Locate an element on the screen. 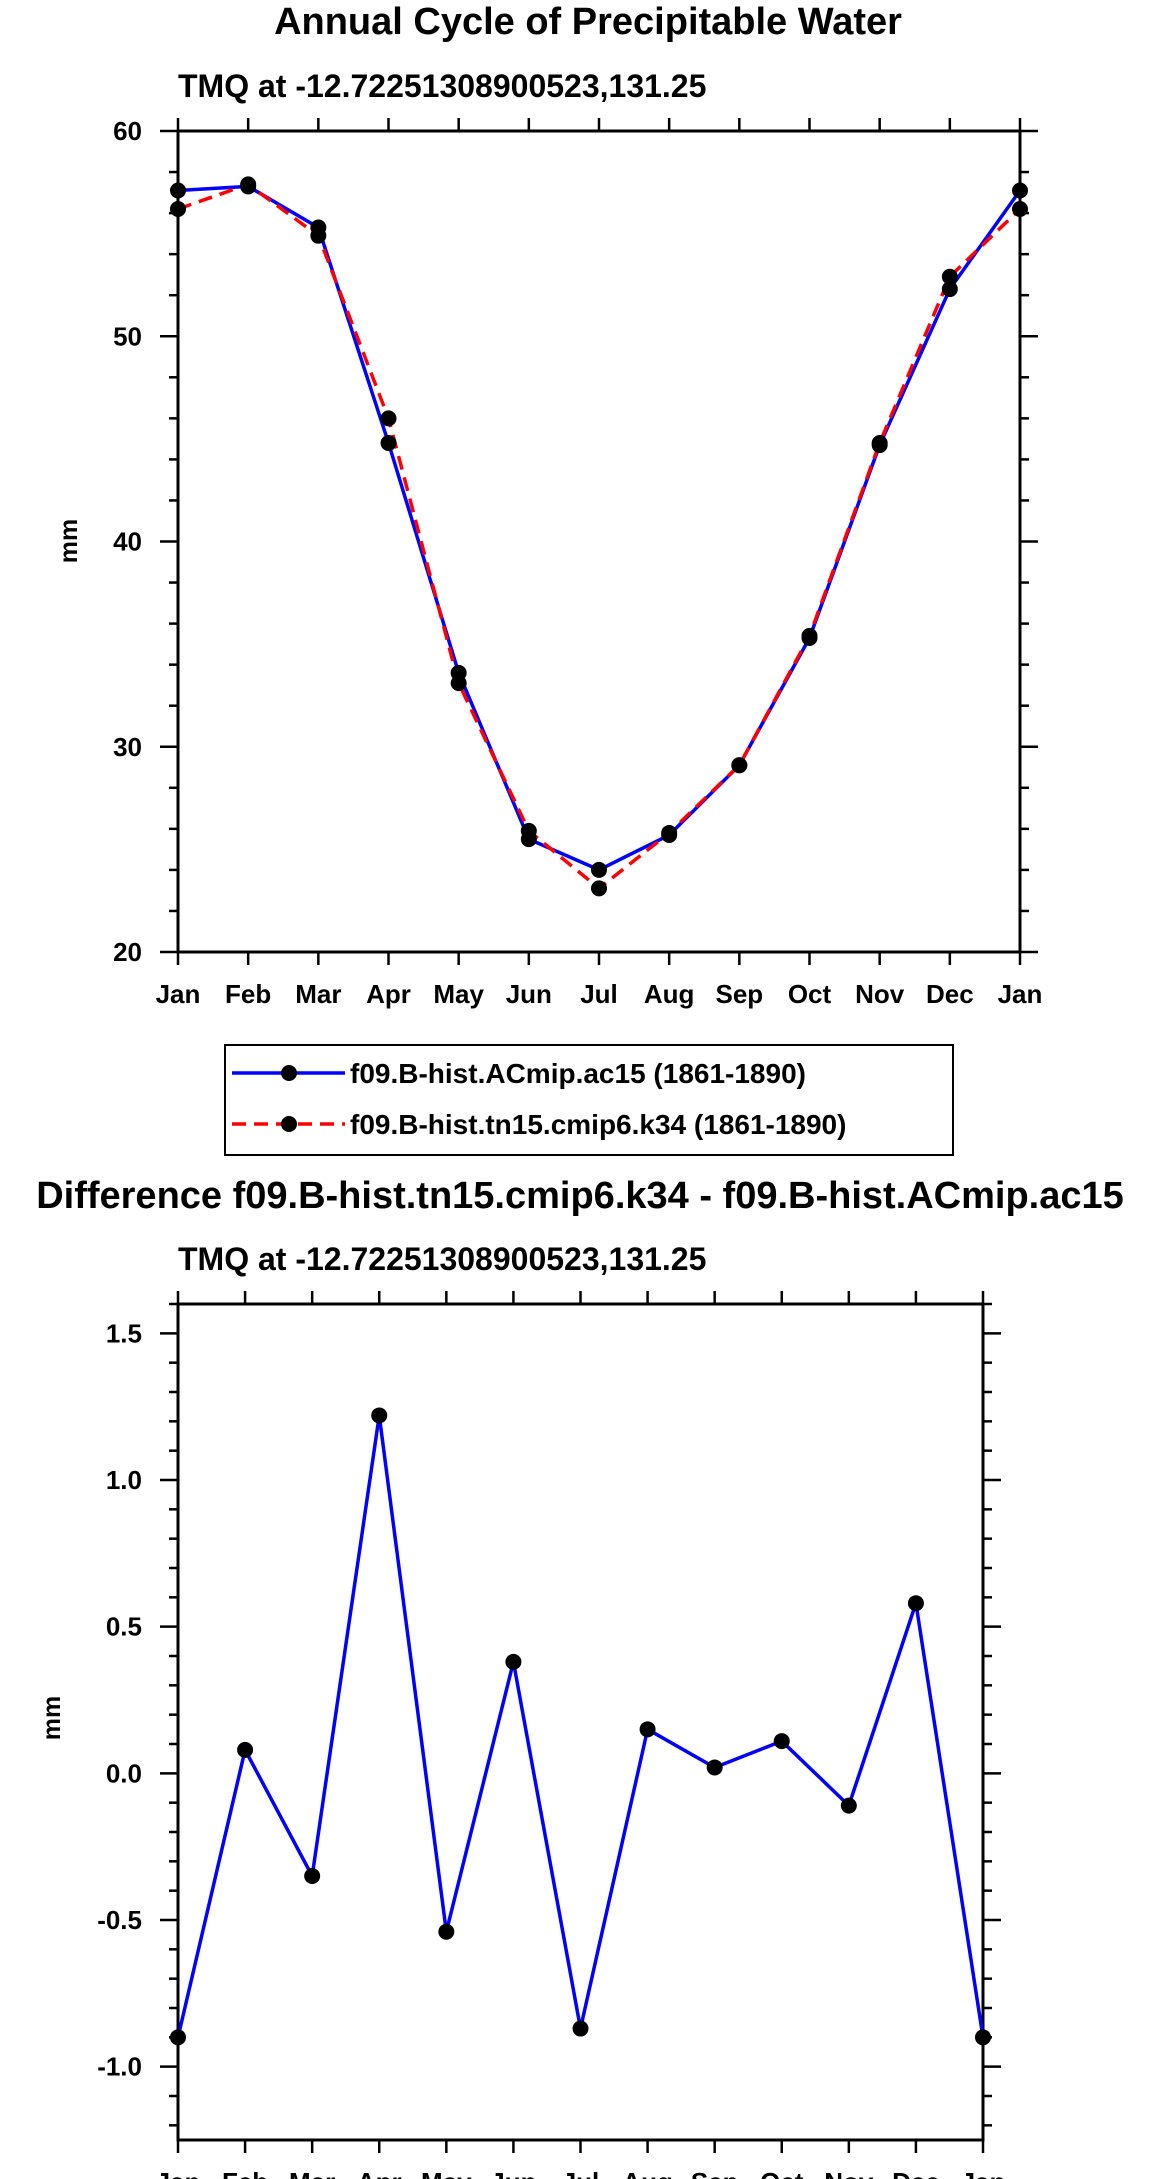 The width and height of the screenshot is (1161, 2179). chart1-subtitle: TMQ at -12.72251308900523,131.25 is located at coordinates (442, 86).